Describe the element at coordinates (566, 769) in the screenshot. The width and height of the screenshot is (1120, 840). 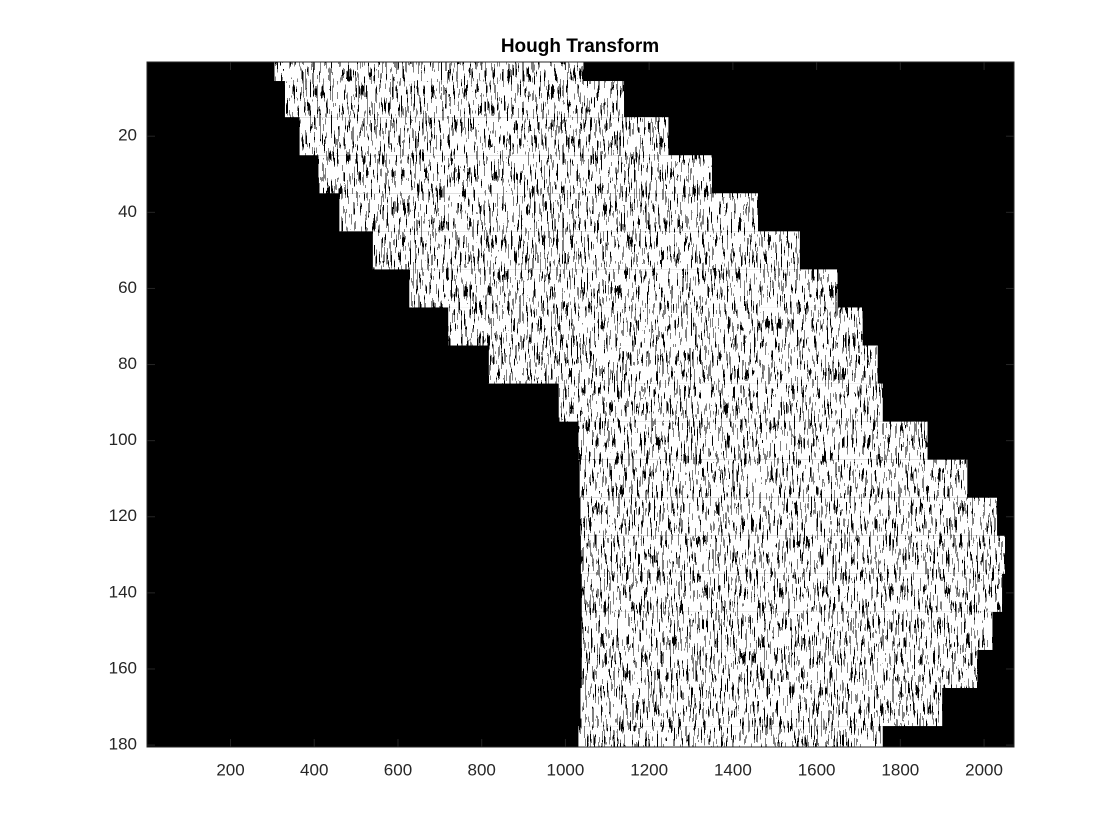
I see `x-tick-label: 1000` at that location.